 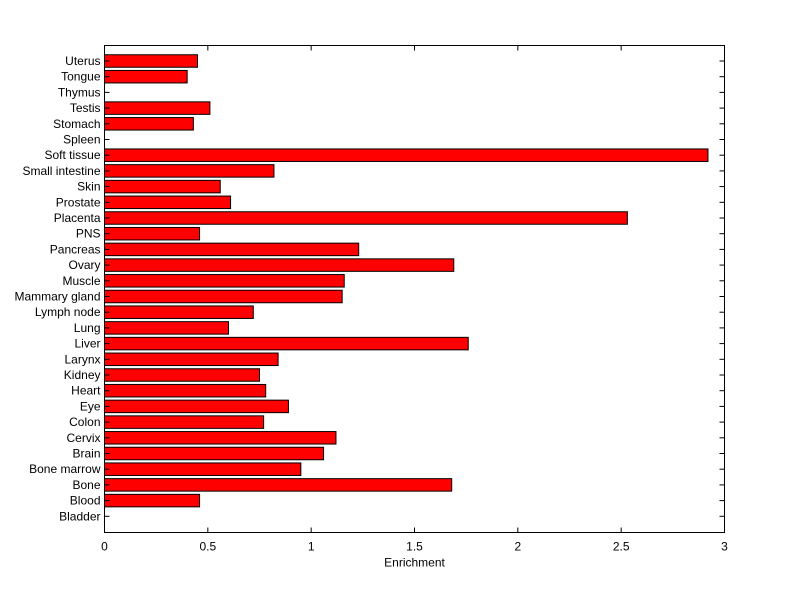 What do you see at coordinates (185, 390) in the screenshot?
I see `bar-heart` at bounding box center [185, 390].